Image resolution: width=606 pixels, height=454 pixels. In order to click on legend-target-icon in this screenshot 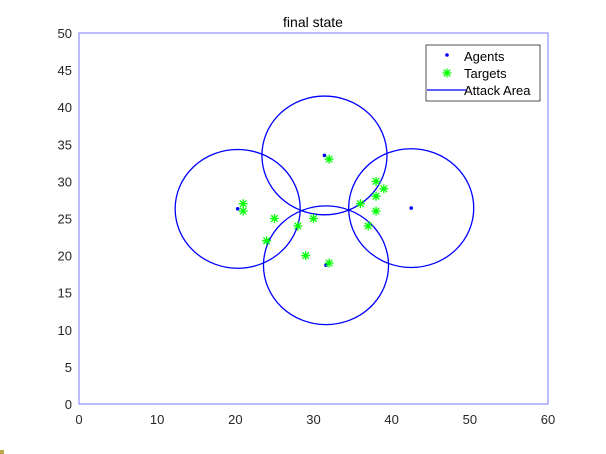, I will do `click(447, 73)`.